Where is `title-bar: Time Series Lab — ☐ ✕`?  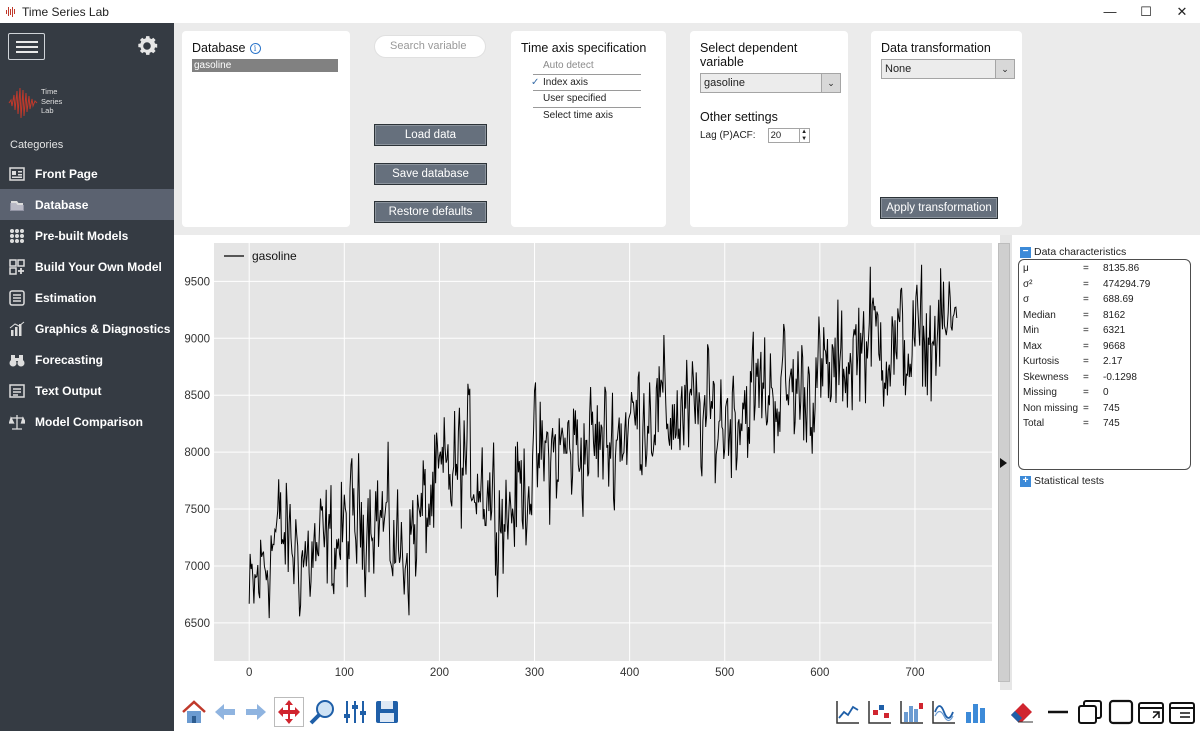 title-bar: Time Series Lab — ☐ ✕ is located at coordinates (600, 11).